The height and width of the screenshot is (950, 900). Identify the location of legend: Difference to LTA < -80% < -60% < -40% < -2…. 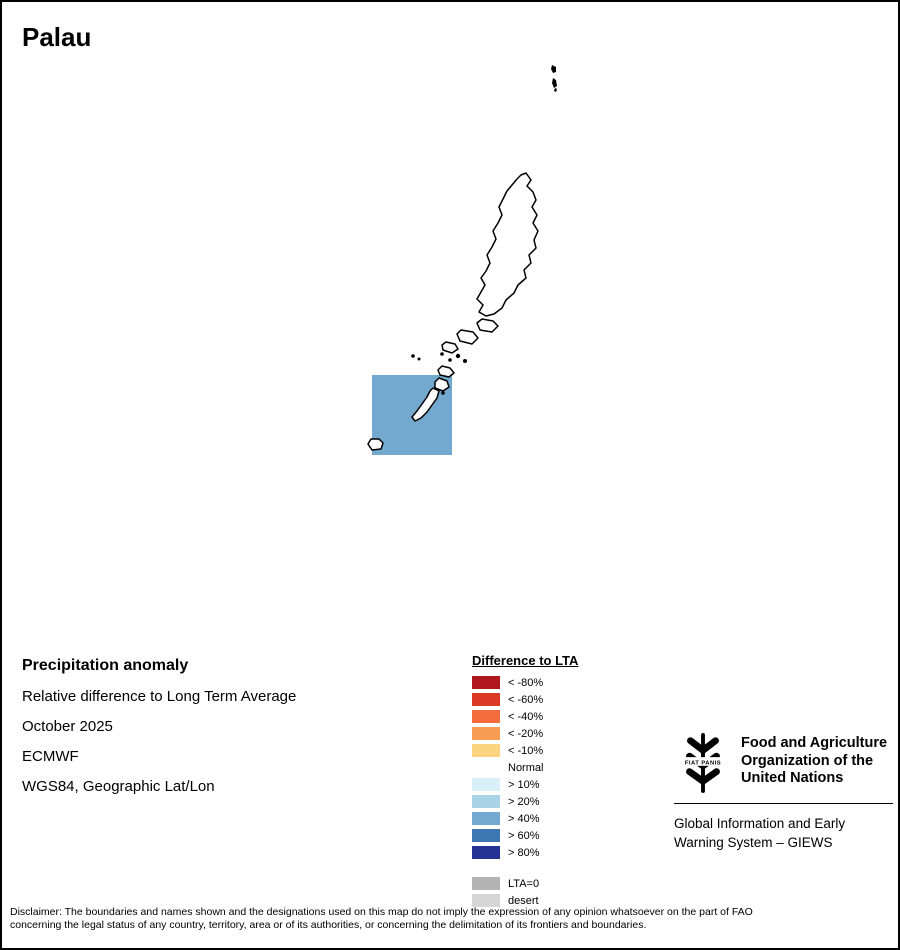
(525, 781).